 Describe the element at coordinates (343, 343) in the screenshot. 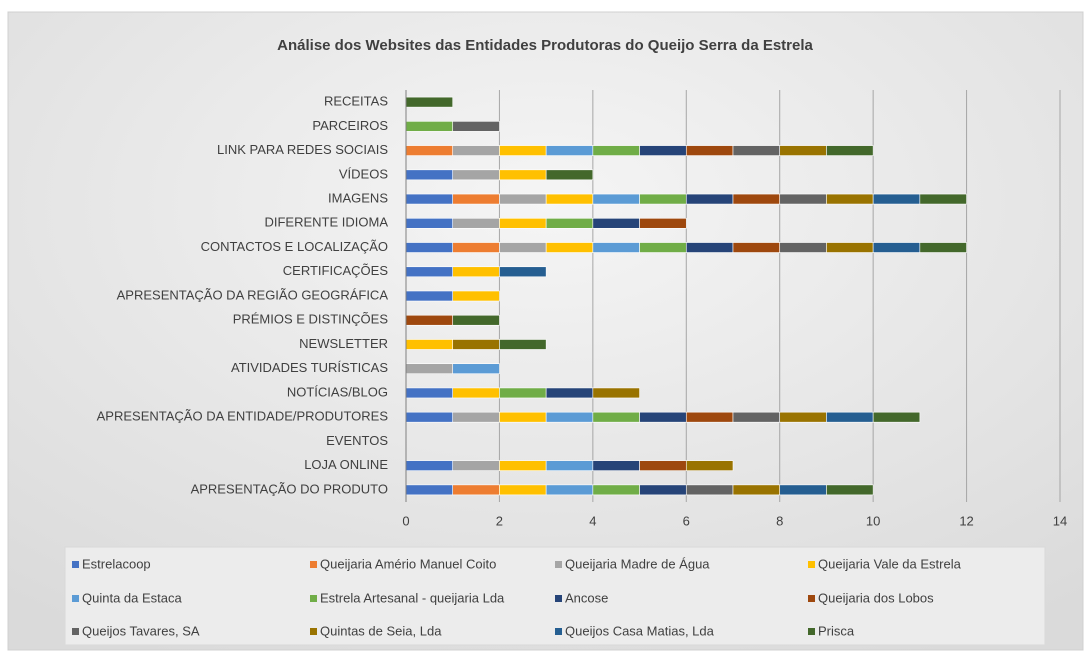

I see `y-tick-label: NEWSLETTER` at that location.